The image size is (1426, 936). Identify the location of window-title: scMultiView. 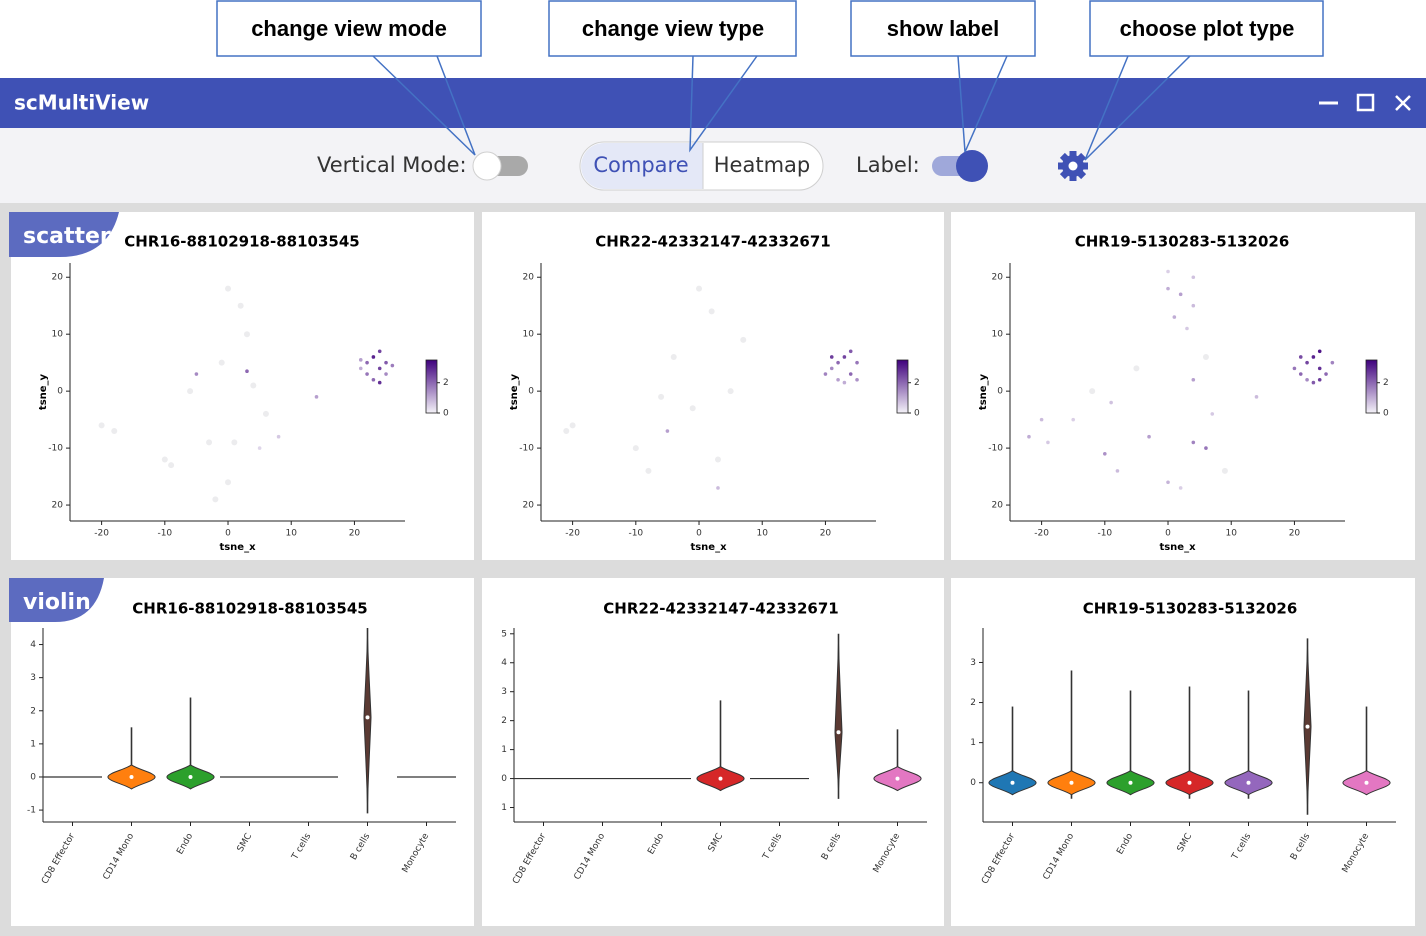
(81, 103).